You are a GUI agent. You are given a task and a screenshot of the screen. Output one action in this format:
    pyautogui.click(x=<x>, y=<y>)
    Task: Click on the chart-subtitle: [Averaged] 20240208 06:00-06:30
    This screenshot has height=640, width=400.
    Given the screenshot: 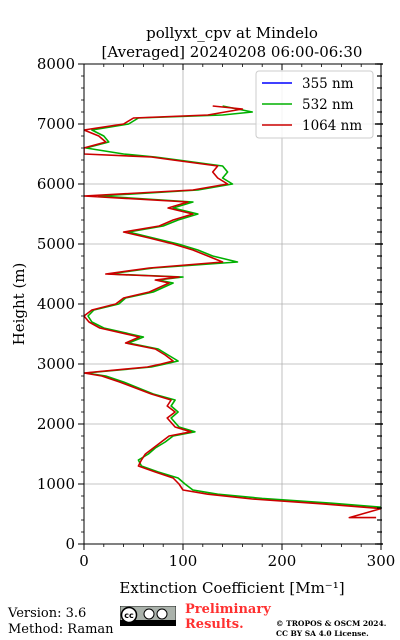 What is the action you would take?
    pyautogui.click(x=232, y=52)
    